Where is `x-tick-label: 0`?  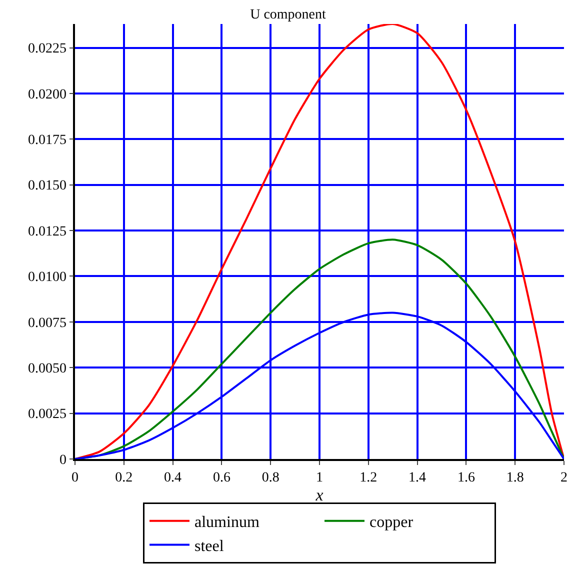
x-tick-label: 0 is located at coordinates (75, 478).